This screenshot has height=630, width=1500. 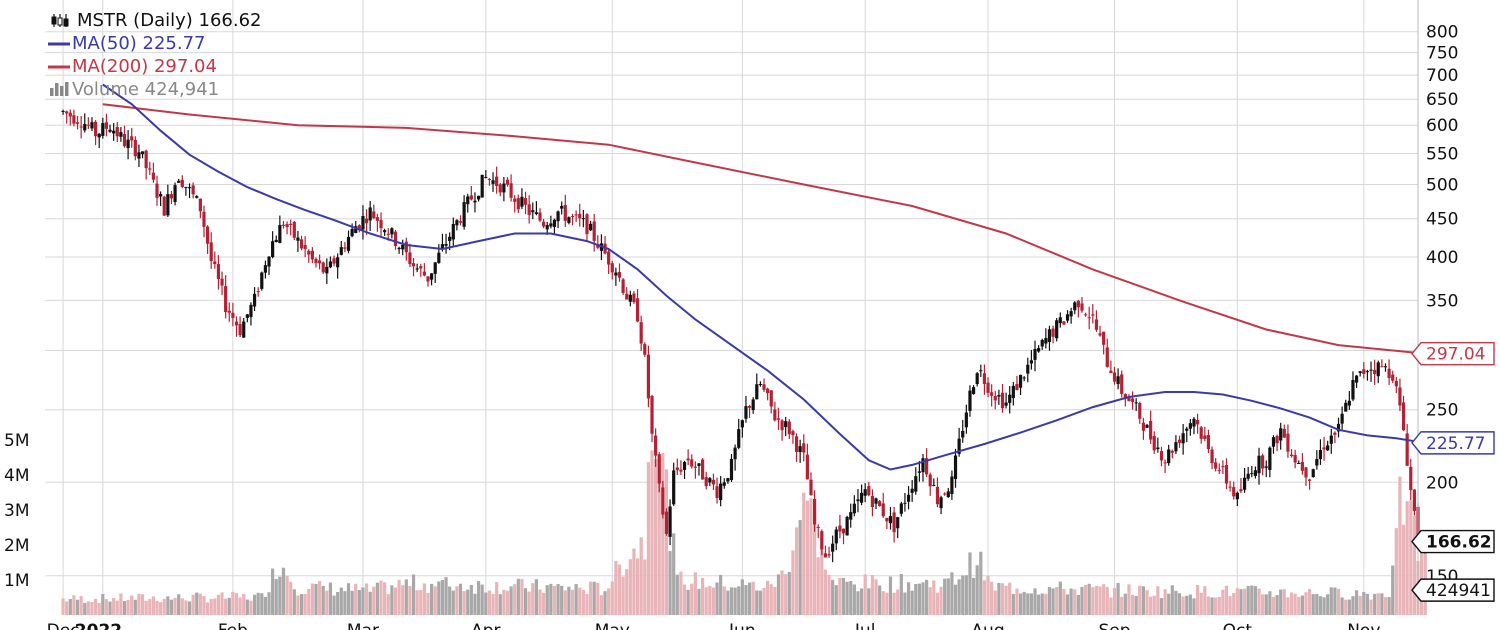 What do you see at coordinates (63, 625) in the screenshot?
I see `month-label: Dec` at bounding box center [63, 625].